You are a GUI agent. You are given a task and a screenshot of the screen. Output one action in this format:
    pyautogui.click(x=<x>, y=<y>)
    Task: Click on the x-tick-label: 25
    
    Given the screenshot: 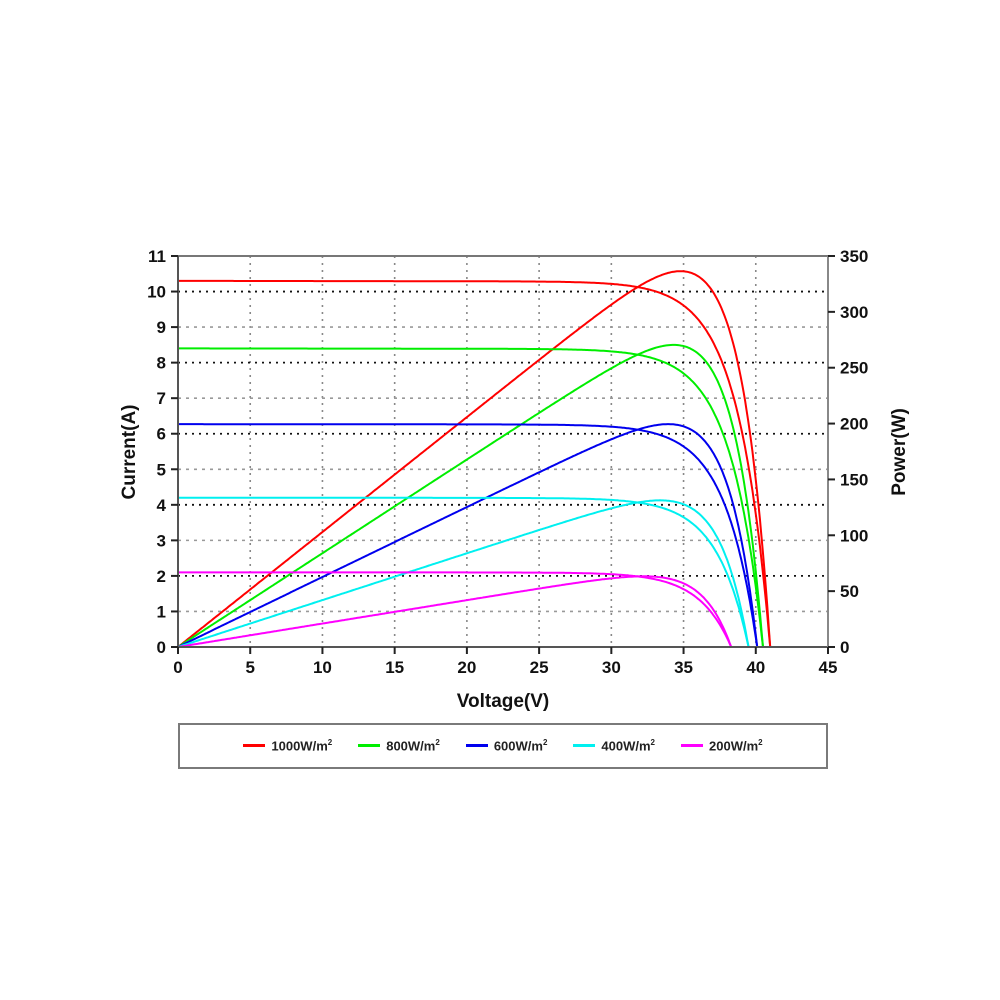 What is the action you would take?
    pyautogui.click(x=539, y=667)
    